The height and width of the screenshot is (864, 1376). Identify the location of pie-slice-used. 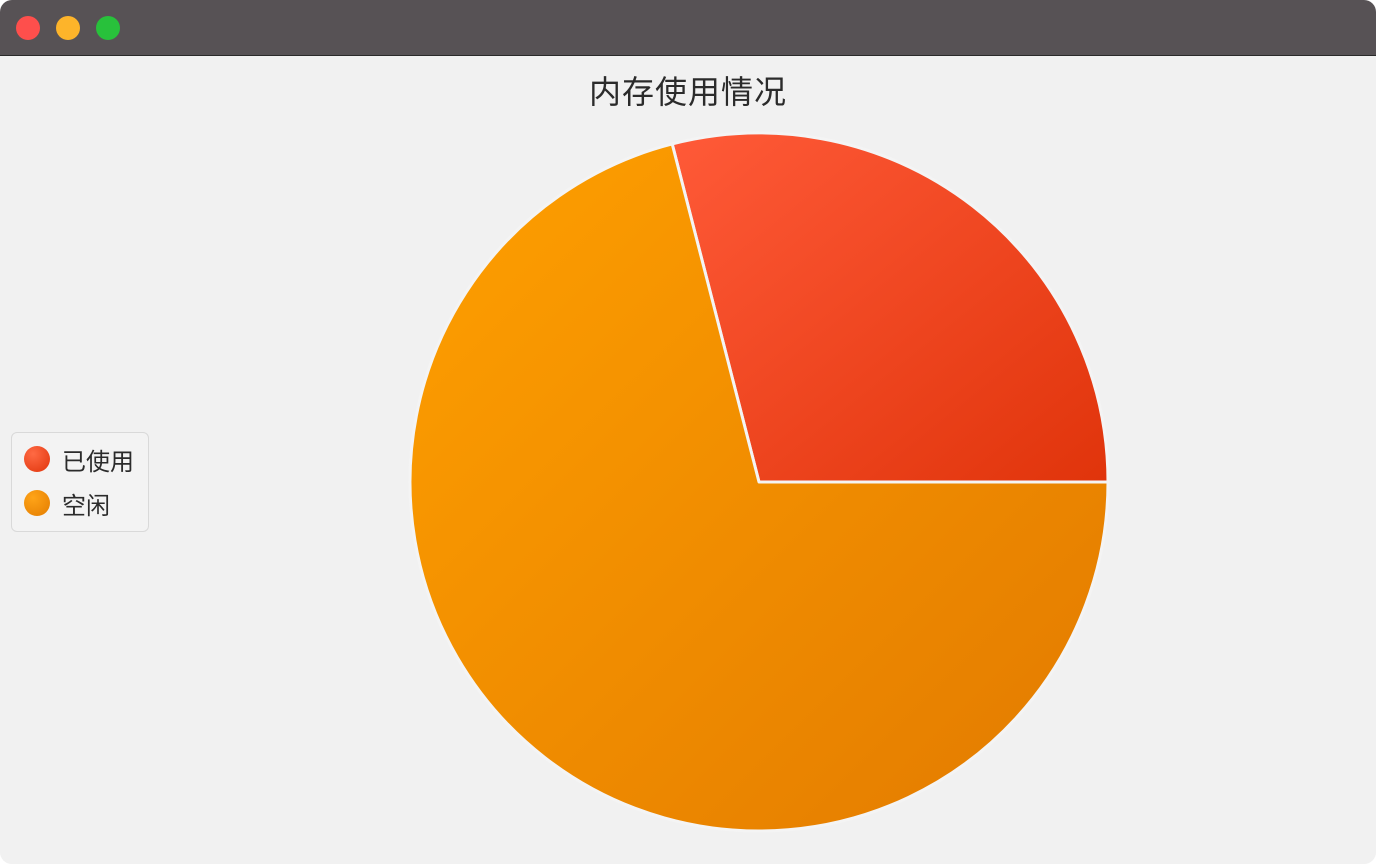
(890, 307).